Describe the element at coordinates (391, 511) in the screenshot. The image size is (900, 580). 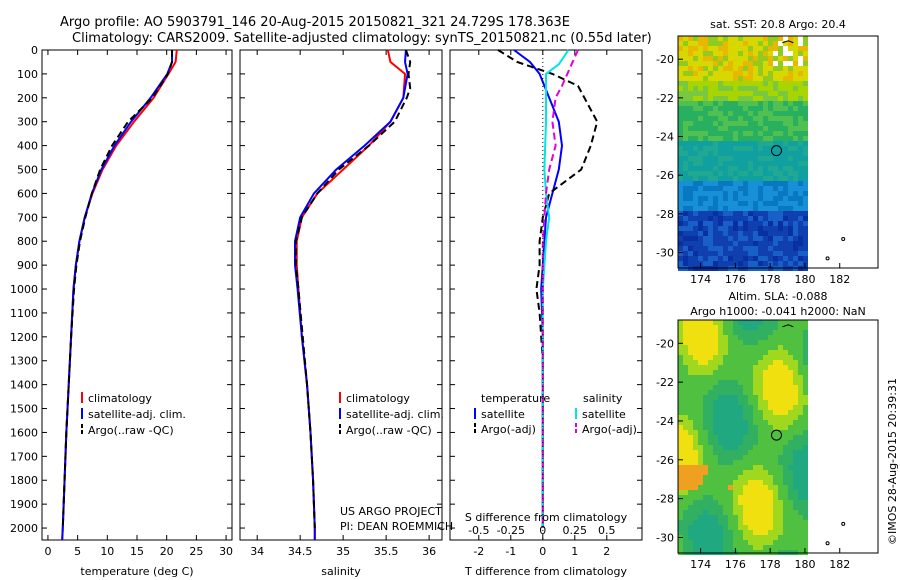
I see `annotation-project: US ARGO PROJECT` at that location.